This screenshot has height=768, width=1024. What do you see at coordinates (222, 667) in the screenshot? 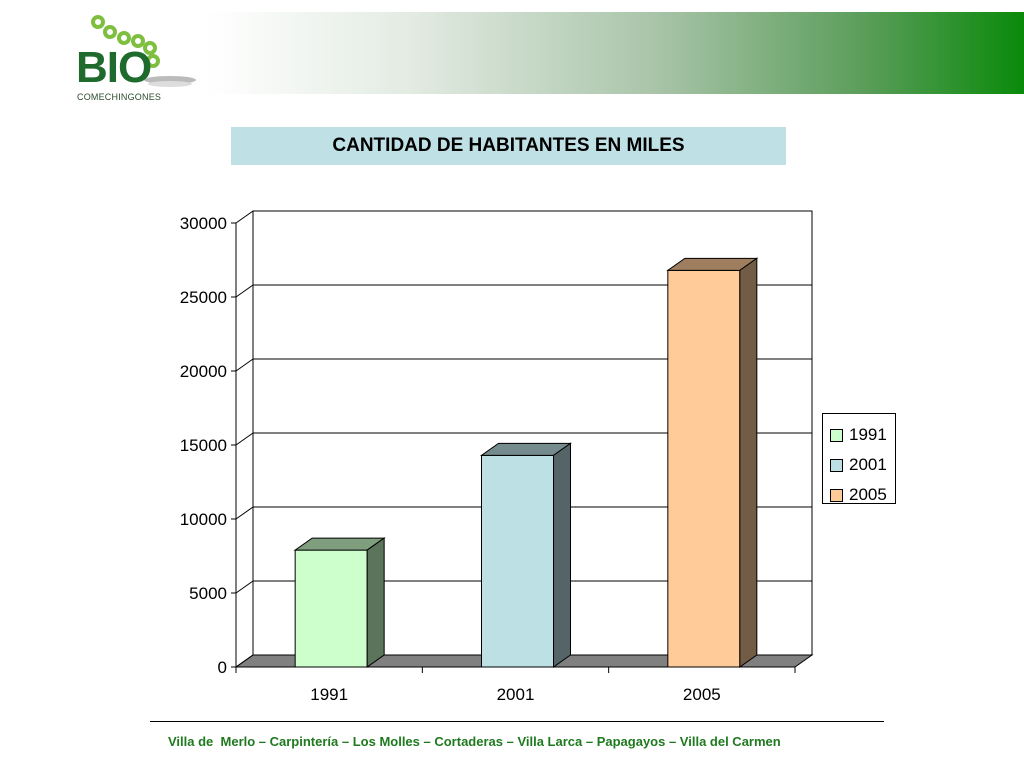
I see `y-tick-label: 0` at bounding box center [222, 667].